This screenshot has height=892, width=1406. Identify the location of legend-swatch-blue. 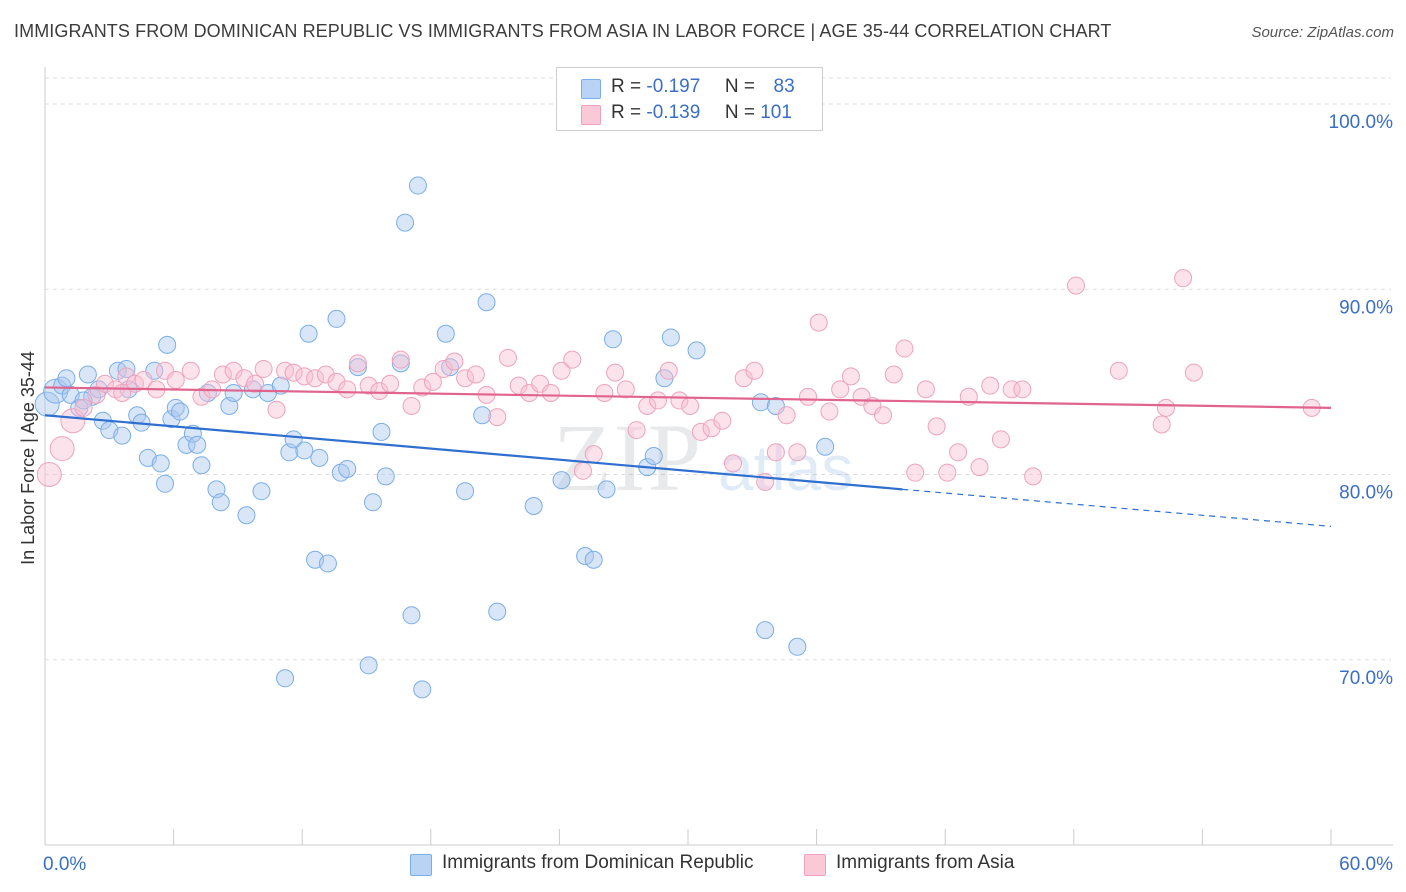
(591, 89).